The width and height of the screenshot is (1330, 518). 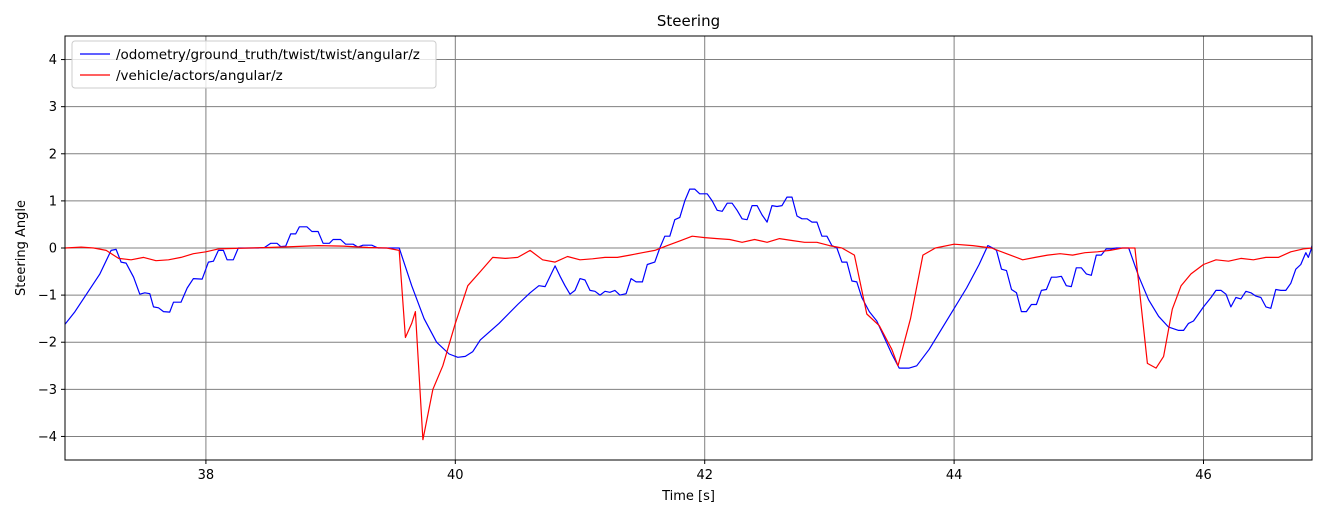 I want to click on y-tick-label: −2, so click(x=47, y=343).